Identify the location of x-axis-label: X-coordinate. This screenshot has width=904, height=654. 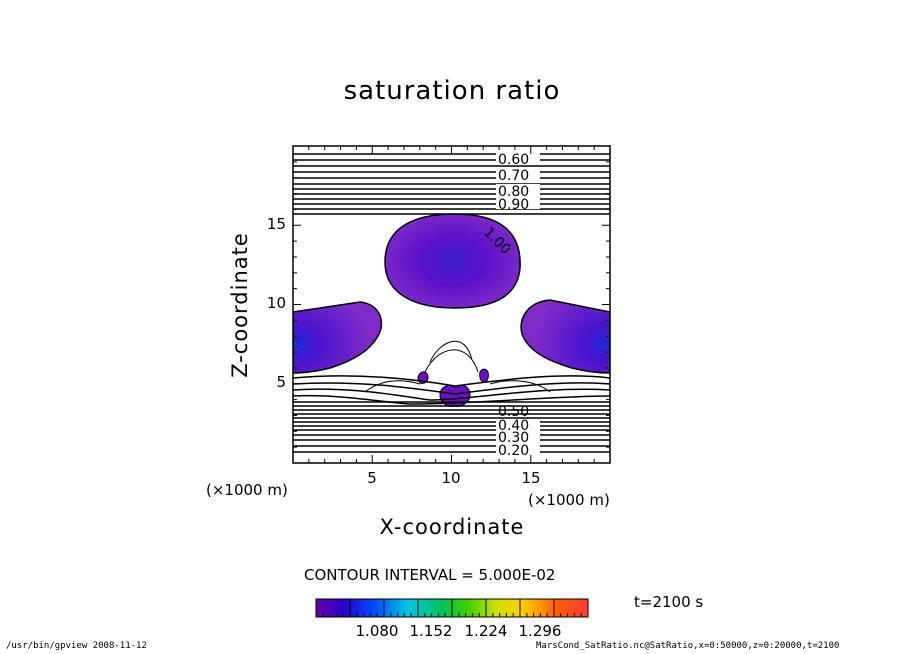
(452, 527).